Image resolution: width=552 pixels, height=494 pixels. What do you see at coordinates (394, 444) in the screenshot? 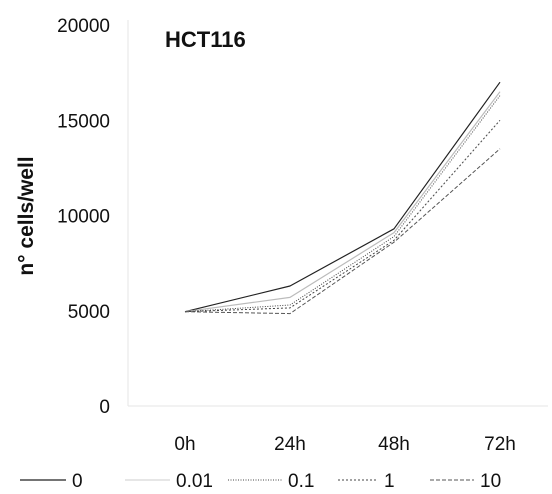
I see `x-tick-label: 48h` at bounding box center [394, 444].